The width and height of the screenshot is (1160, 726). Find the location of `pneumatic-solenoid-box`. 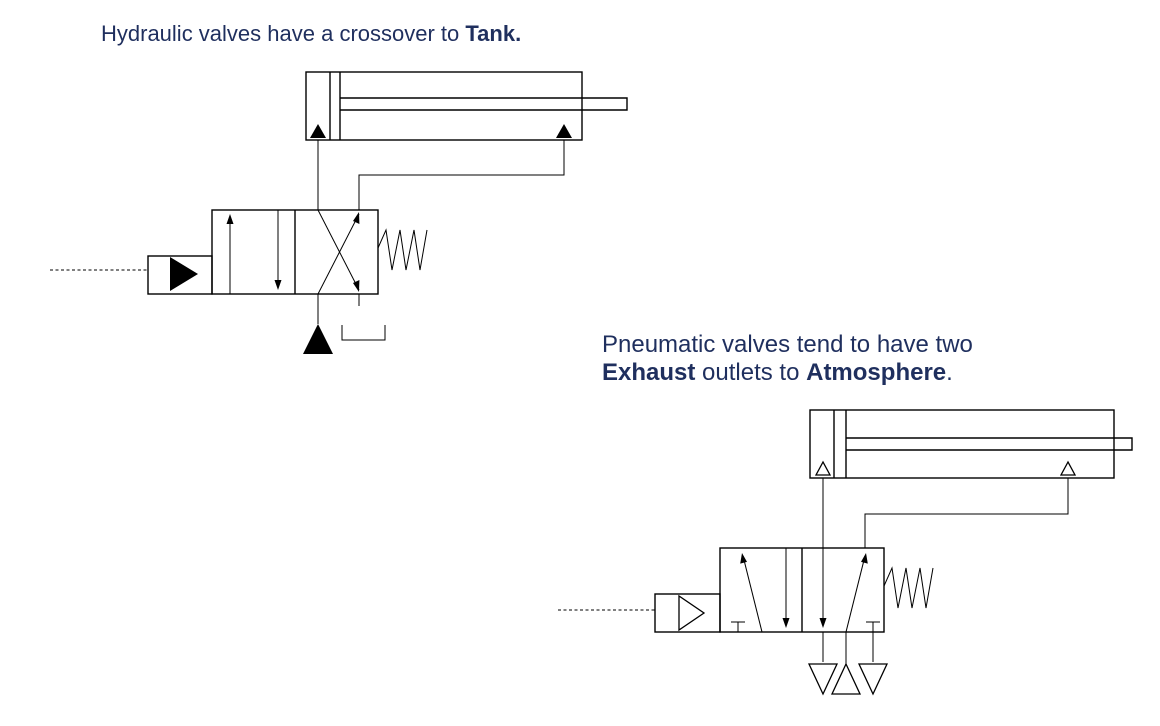

pneumatic-solenoid-box is located at coordinates (687, 613).